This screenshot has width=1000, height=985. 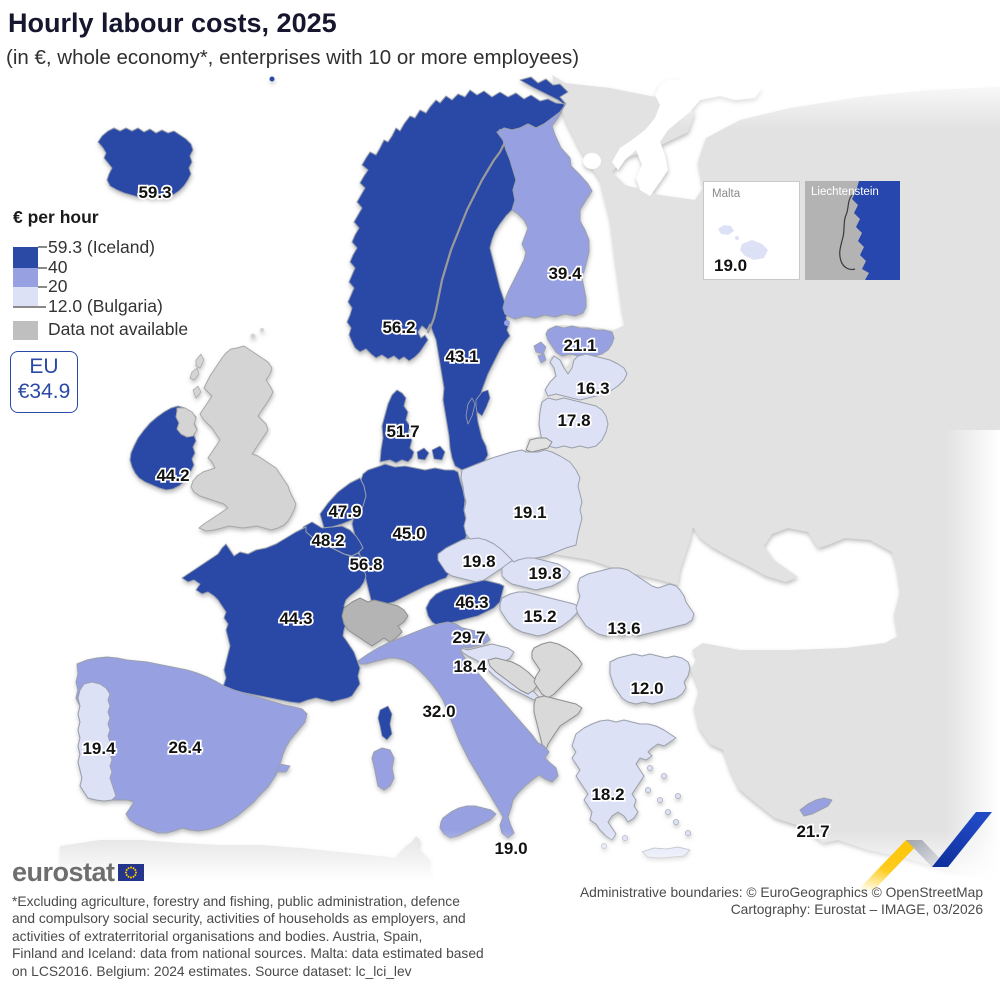 What do you see at coordinates (99, 748) in the screenshot?
I see `svg-text: 19.4` at bounding box center [99, 748].